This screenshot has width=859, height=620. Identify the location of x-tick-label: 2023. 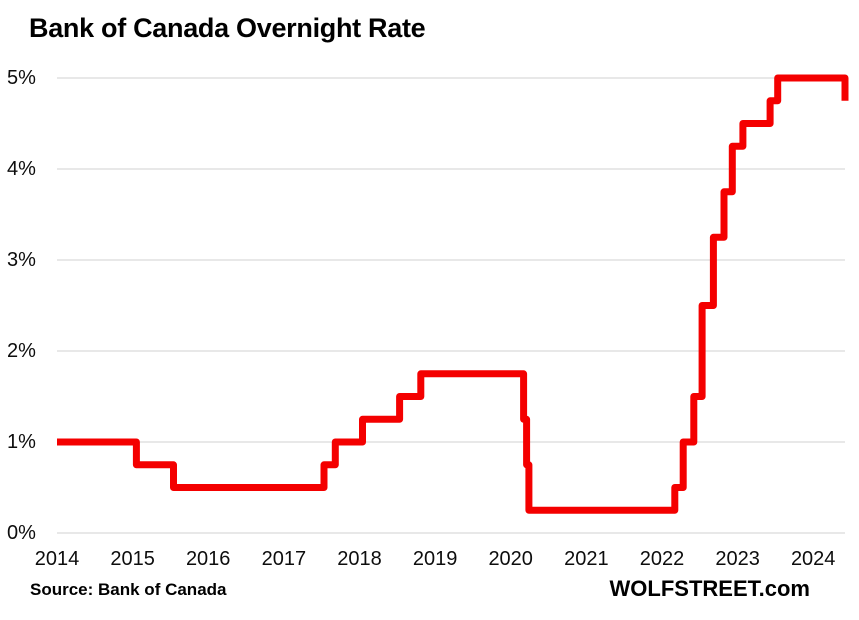
(737, 559).